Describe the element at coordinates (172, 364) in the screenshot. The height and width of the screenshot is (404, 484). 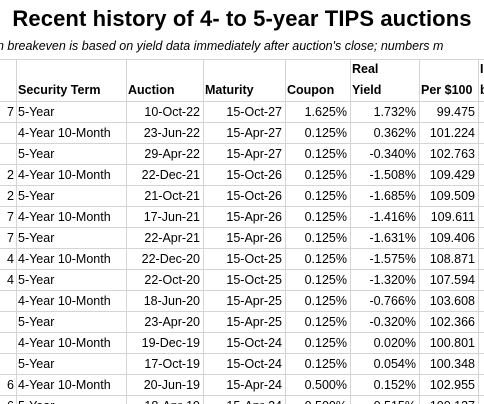
I see `cell-auction-date: 17-Oct-19` at that location.